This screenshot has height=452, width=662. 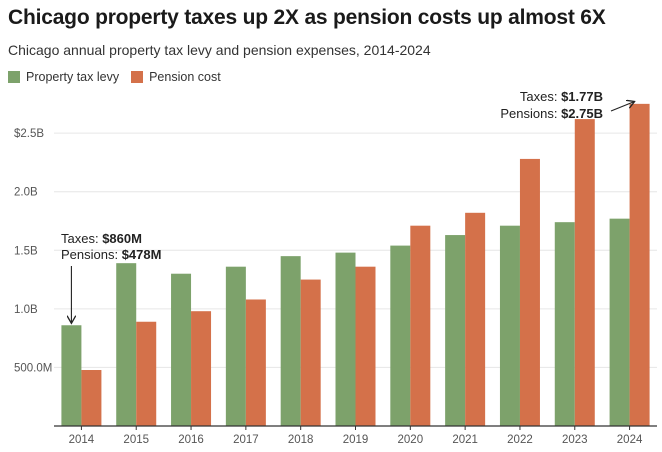 What do you see at coordinates (584, 272) in the screenshot?
I see `bar-pension-2023` at bounding box center [584, 272].